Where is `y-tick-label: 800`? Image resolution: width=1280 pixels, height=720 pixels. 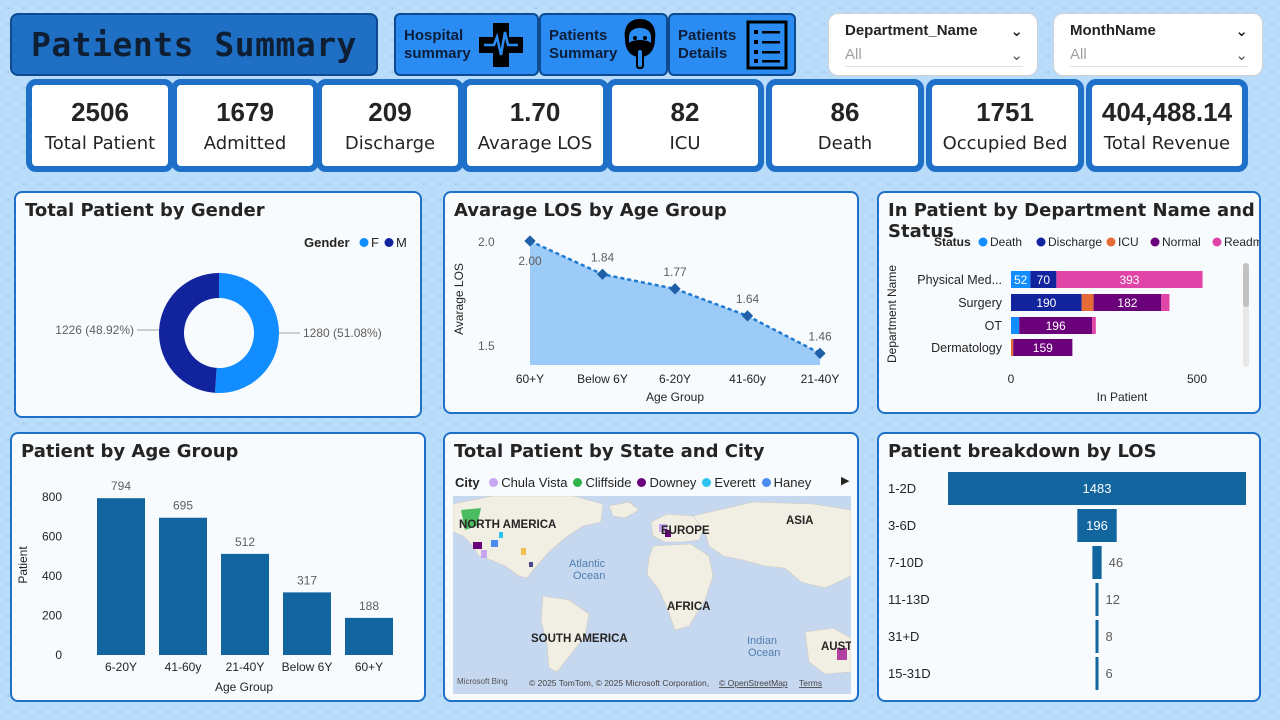
y-tick-label: 800 is located at coordinates (52, 497).